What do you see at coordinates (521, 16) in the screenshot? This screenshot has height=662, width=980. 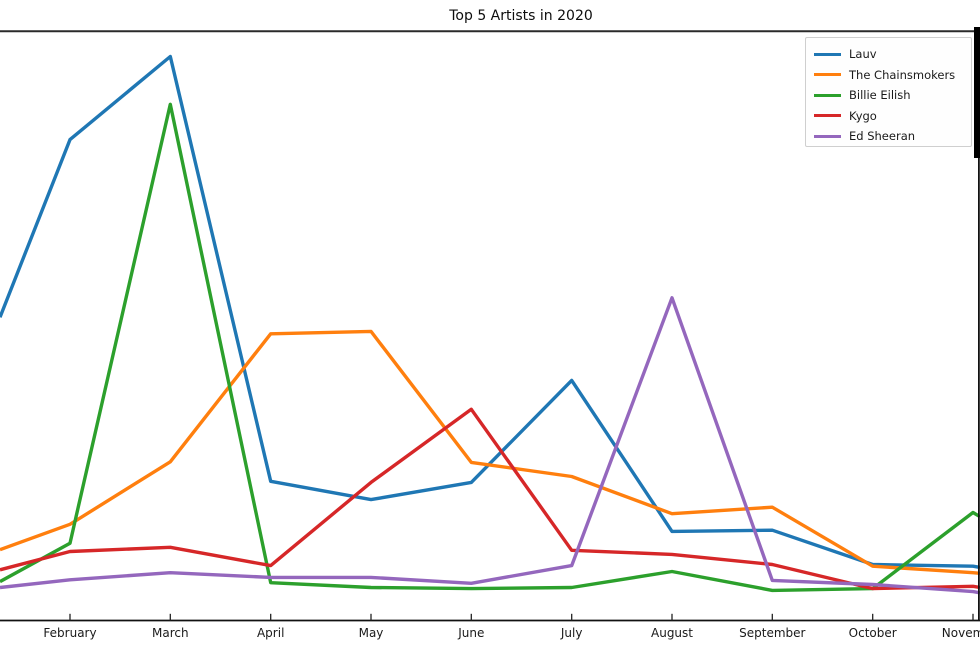 I see `chart-title: Top 5 Artists in 2020` at bounding box center [521, 16].